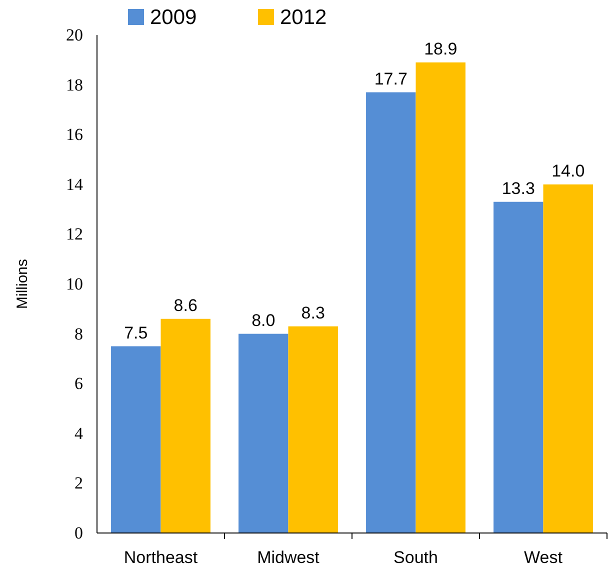 This screenshot has width=610, height=569. What do you see at coordinates (543, 557) in the screenshot?
I see `x-tick-label: West` at bounding box center [543, 557].